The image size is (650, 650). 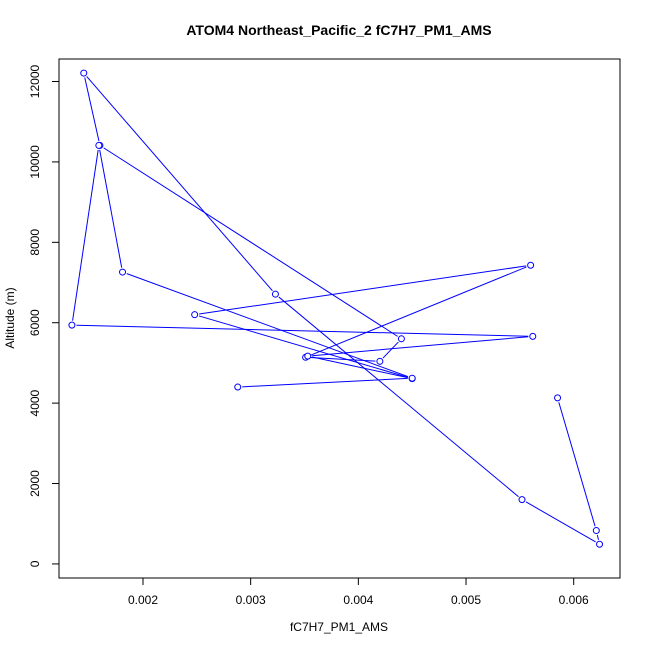 What do you see at coordinates (358, 592) in the screenshot?
I see `x-axis: 0.002 0.003 0.004 0.005 0.006` at bounding box center [358, 592].